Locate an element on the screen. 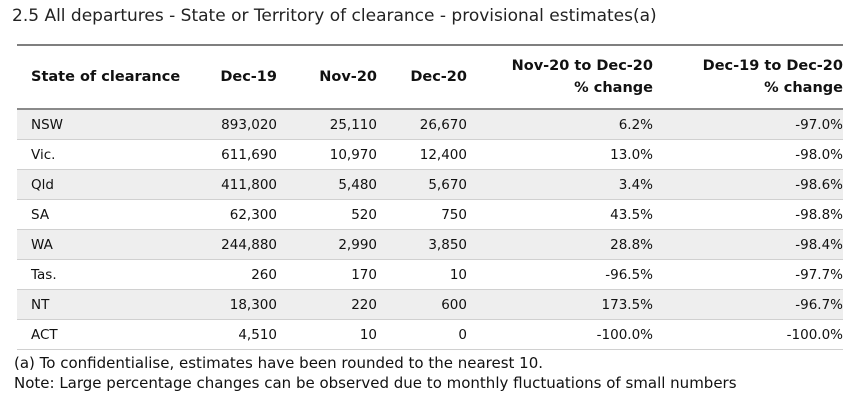  dec-20-cell: 0 is located at coordinates (422, 334).